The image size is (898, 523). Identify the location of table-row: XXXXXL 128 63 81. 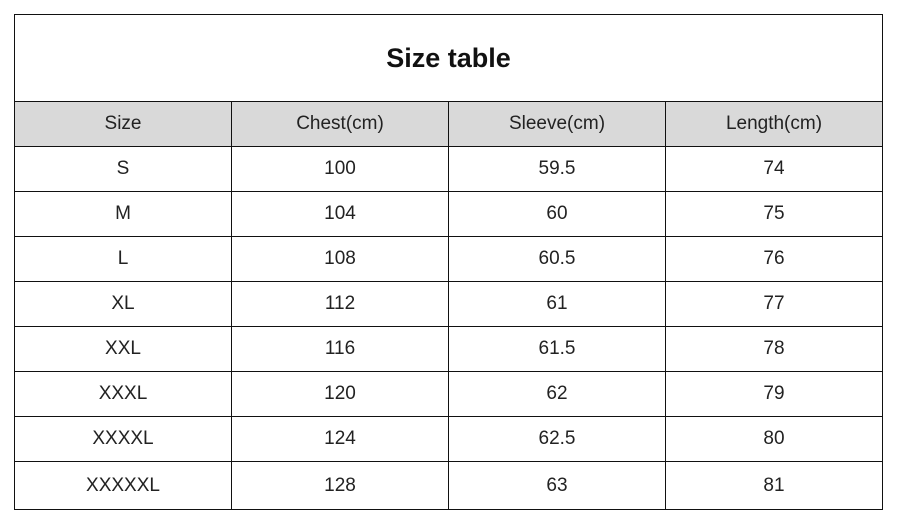
(448, 485).